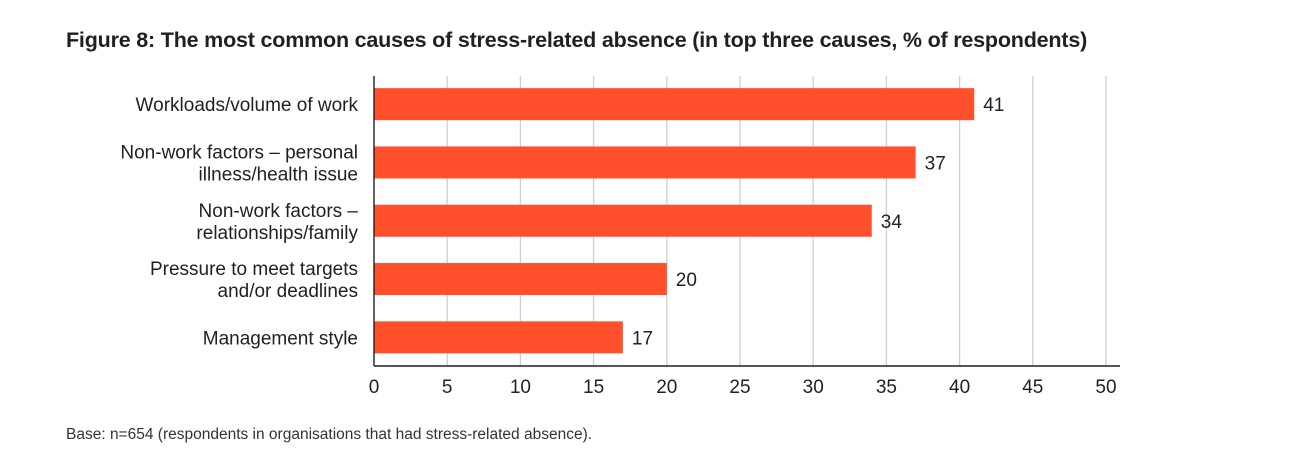 This screenshot has width=1294, height=472. I want to click on category-label: Non-work factors –, so click(279, 211).